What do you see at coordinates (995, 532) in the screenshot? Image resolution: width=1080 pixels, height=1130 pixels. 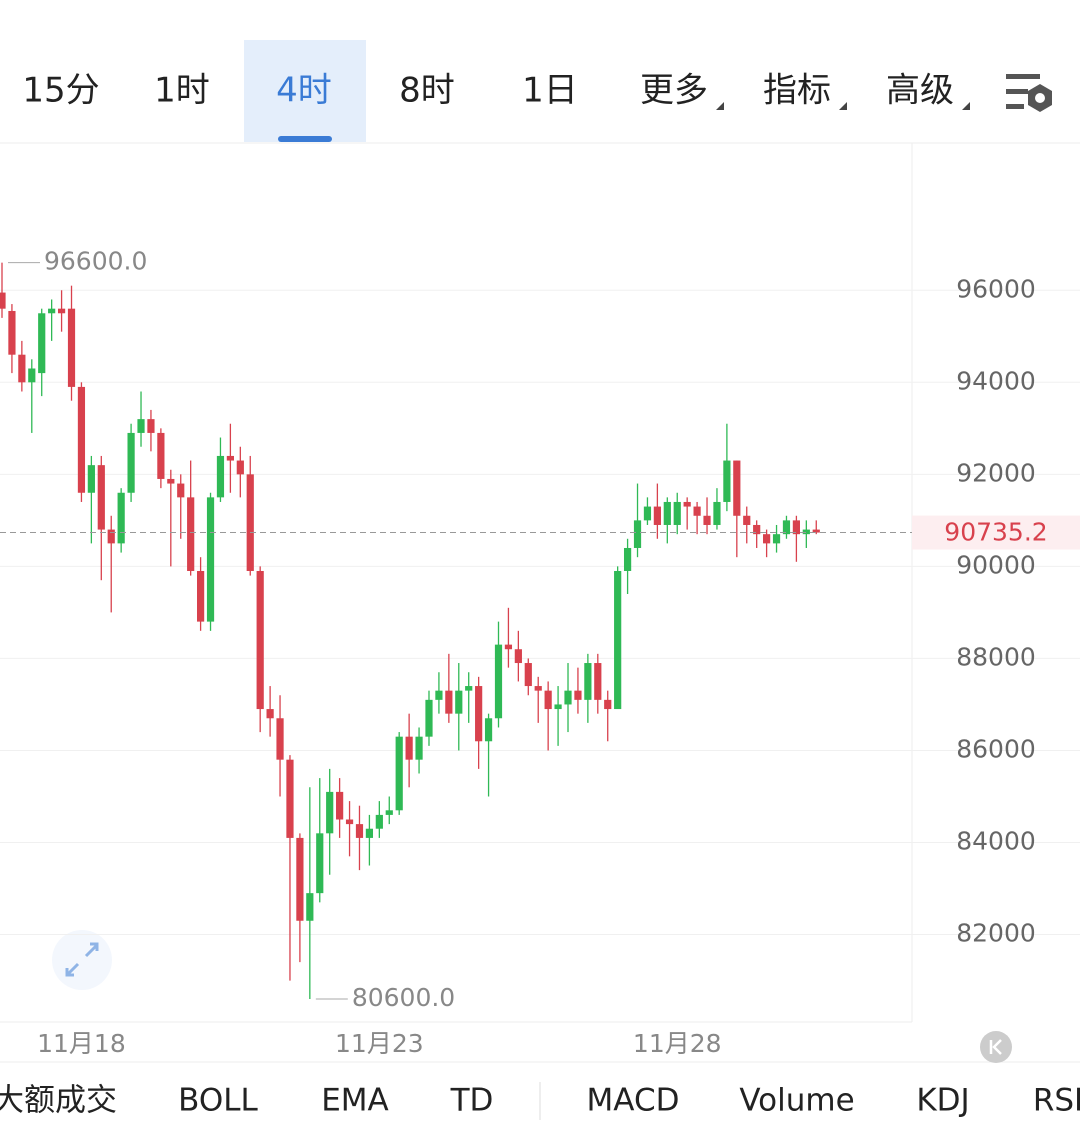 I see `last-price-label: 90735.2` at bounding box center [995, 532].